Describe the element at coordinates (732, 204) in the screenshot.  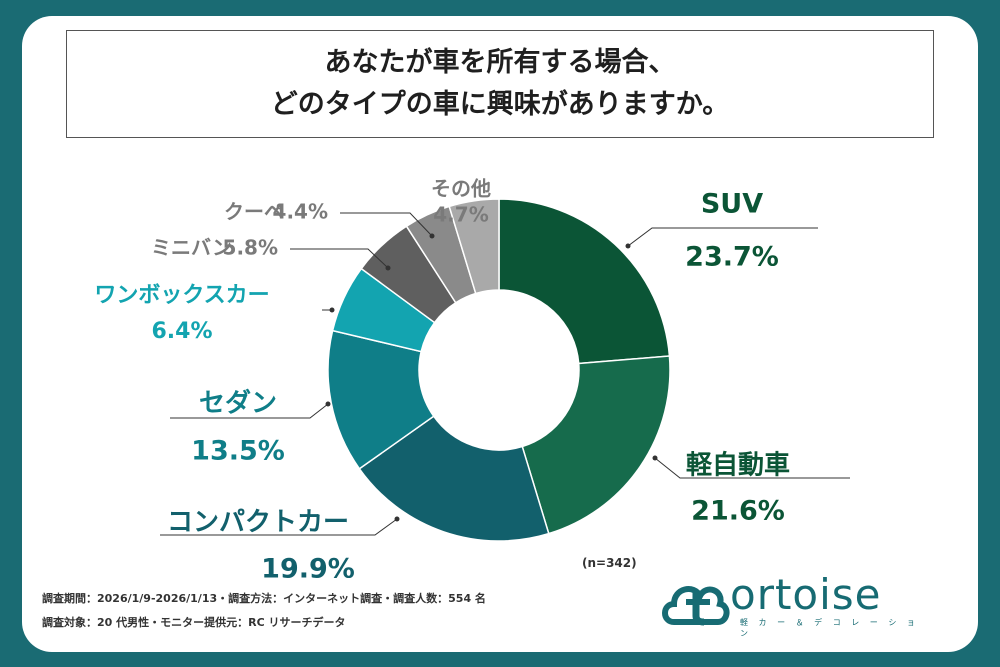
I see `slice-label-1: SUV` at that location.